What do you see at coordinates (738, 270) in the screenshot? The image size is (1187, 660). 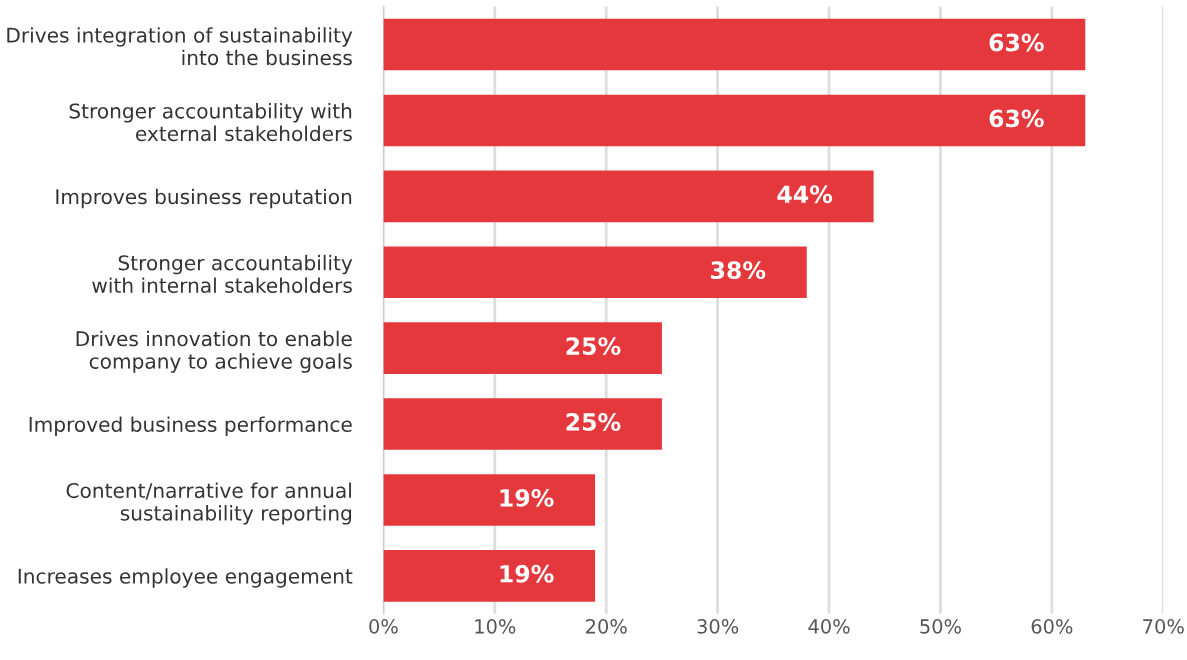 I see `data-label: 38%` at bounding box center [738, 270].